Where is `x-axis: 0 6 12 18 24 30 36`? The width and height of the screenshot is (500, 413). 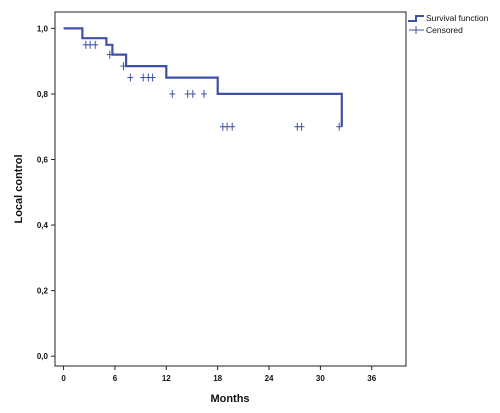
x-axis: 0 6 12 18 24 30 36 is located at coordinates (219, 374).